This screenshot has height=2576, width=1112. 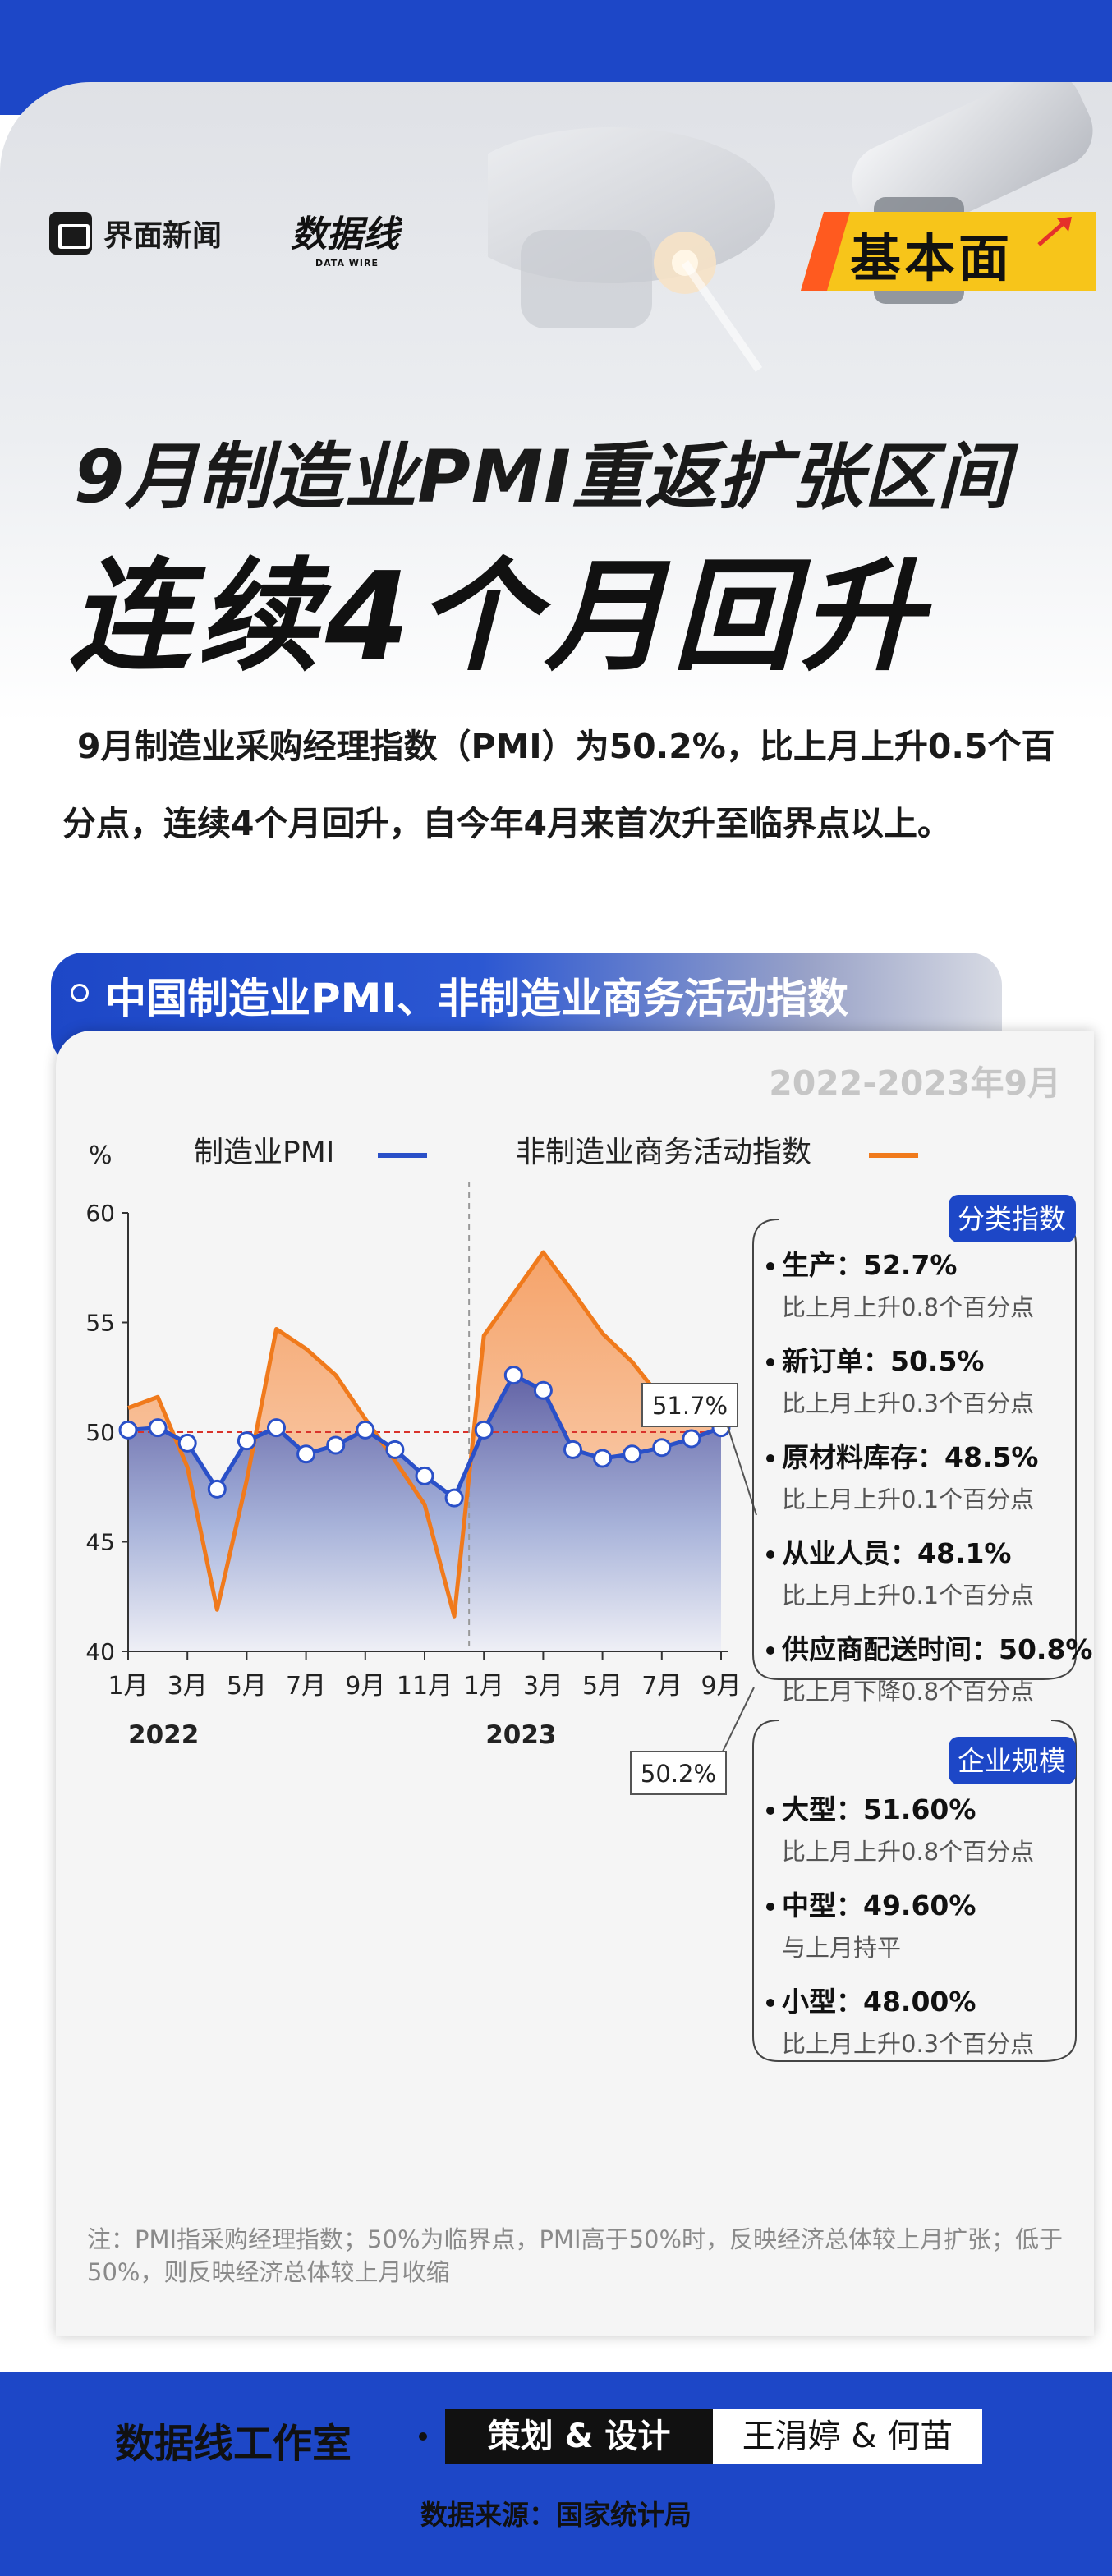 I want to click on y-tick-label: 40, so click(x=100, y=1651).